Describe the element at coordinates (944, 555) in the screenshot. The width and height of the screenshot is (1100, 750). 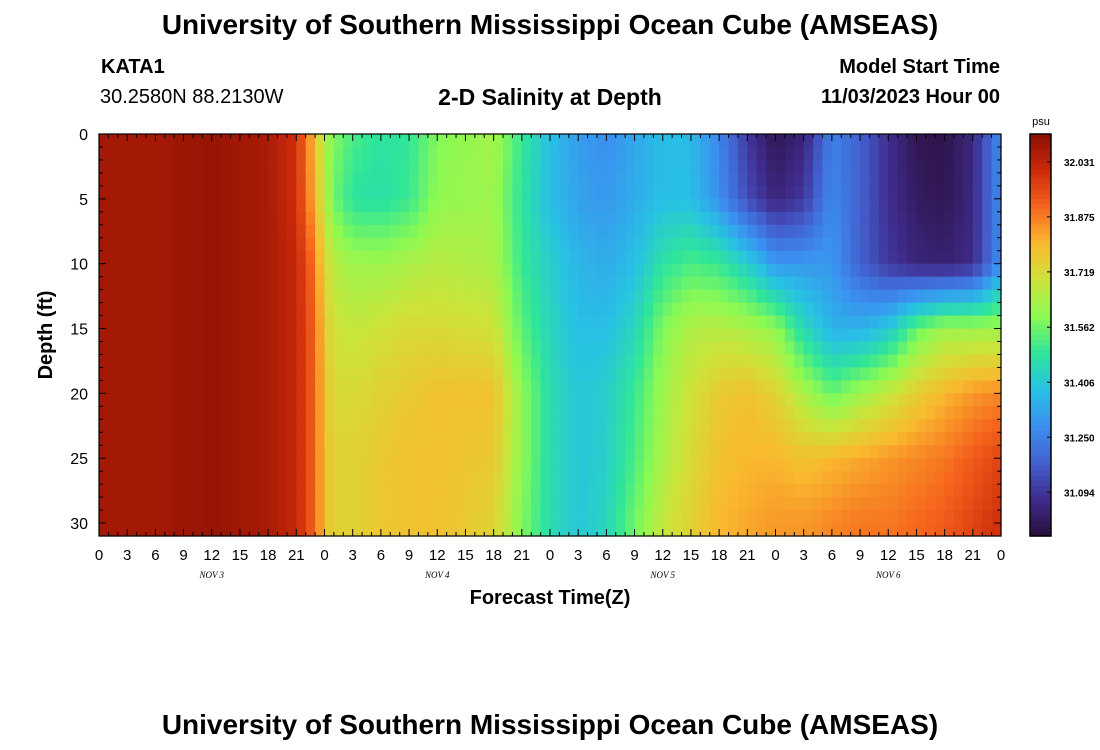
I see `x-tick-label: 18` at that location.